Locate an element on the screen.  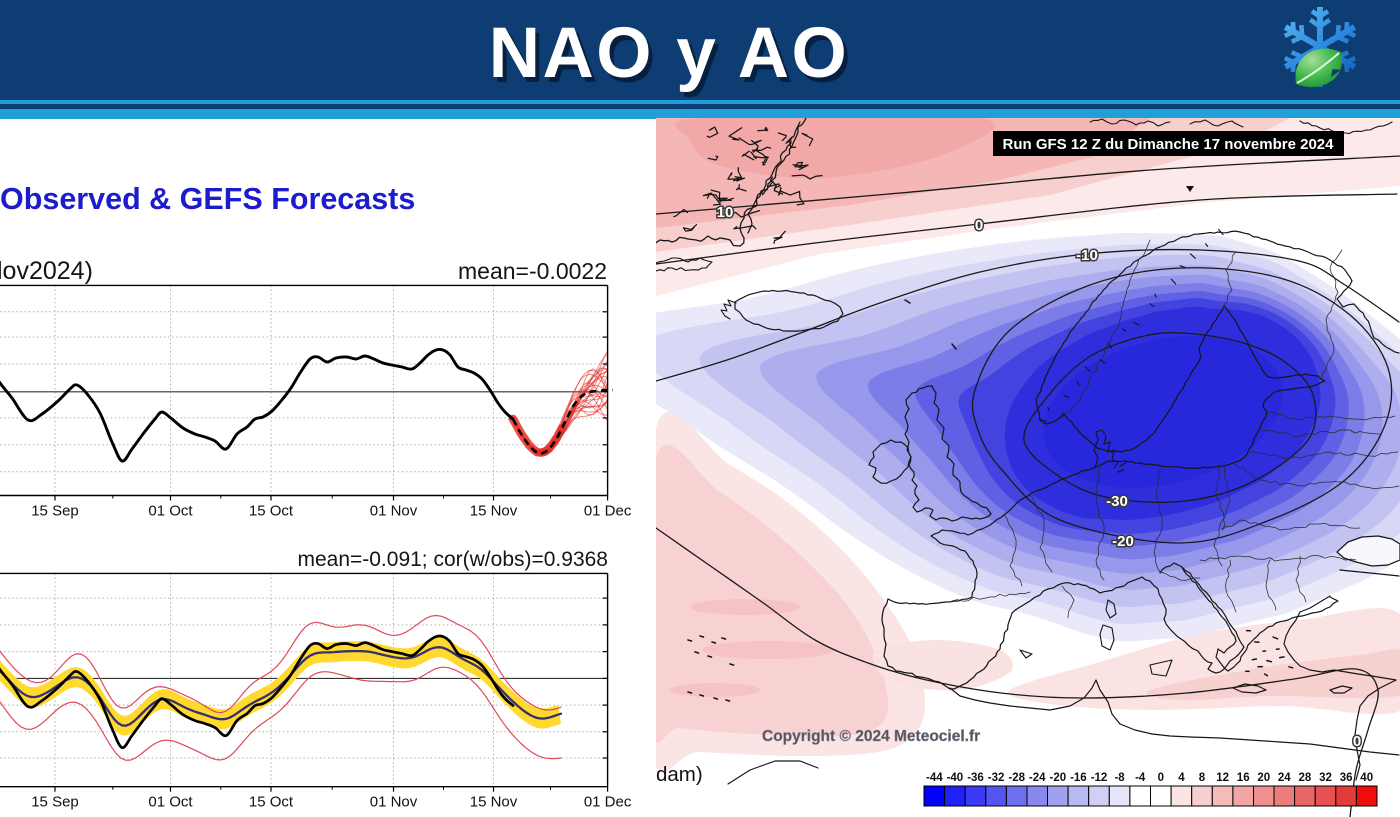
svg-text: 28 is located at coordinates (1305, 778).